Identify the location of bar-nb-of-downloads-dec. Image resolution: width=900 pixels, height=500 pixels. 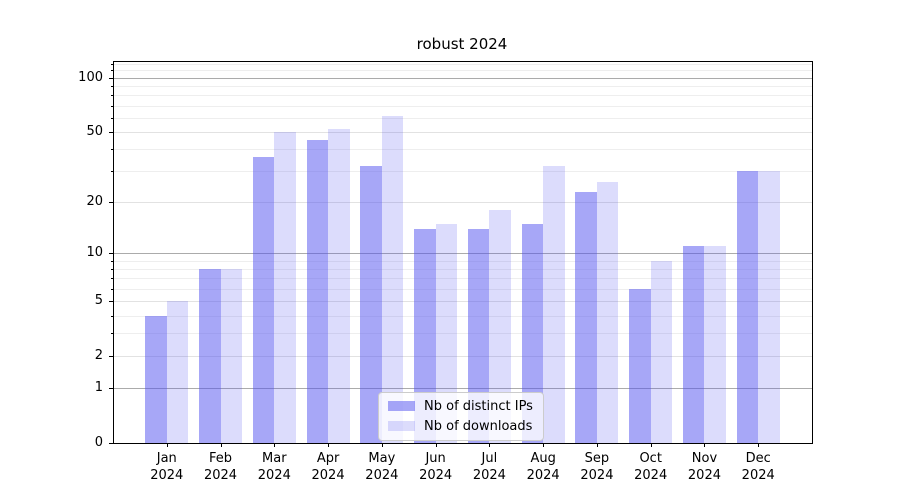
(769, 307).